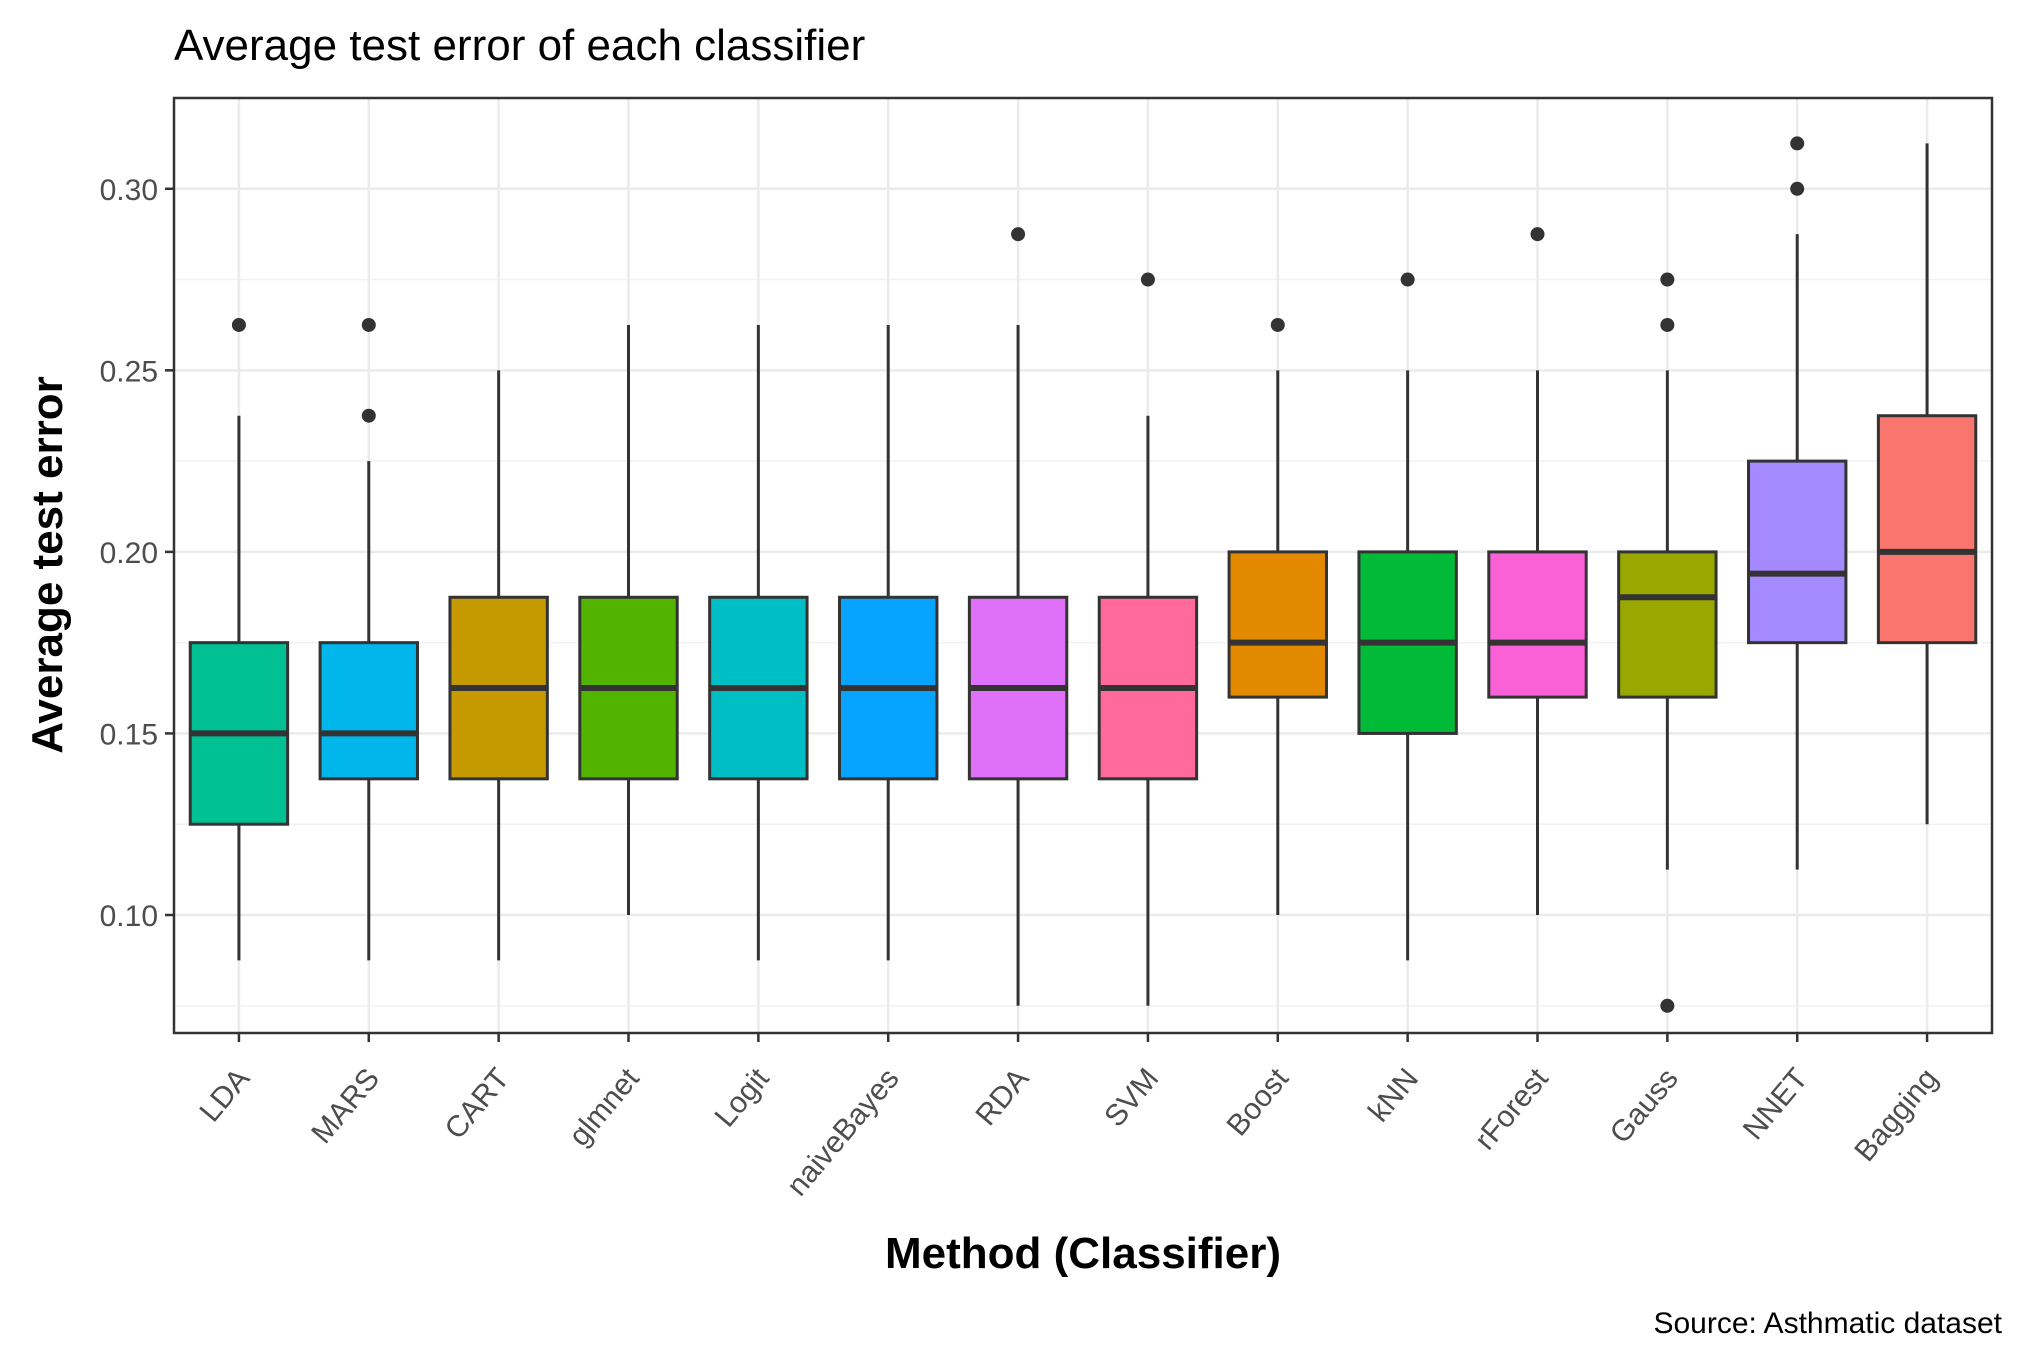 The image size is (2022, 1362). I want to click on chart-title: Average test error of each classifier, so click(519, 45).